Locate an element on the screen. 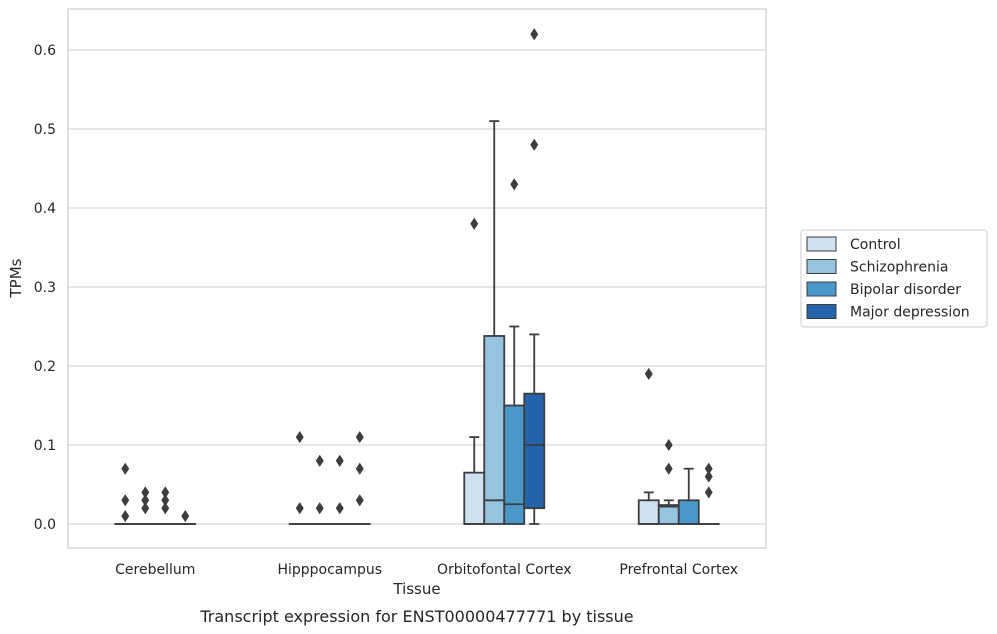 The height and width of the screenshot is (634, 997). y-ticks: 0.0 0.1 0.2 0.3 0.4 0.5 0.6 is located at coordinates (45, 288).